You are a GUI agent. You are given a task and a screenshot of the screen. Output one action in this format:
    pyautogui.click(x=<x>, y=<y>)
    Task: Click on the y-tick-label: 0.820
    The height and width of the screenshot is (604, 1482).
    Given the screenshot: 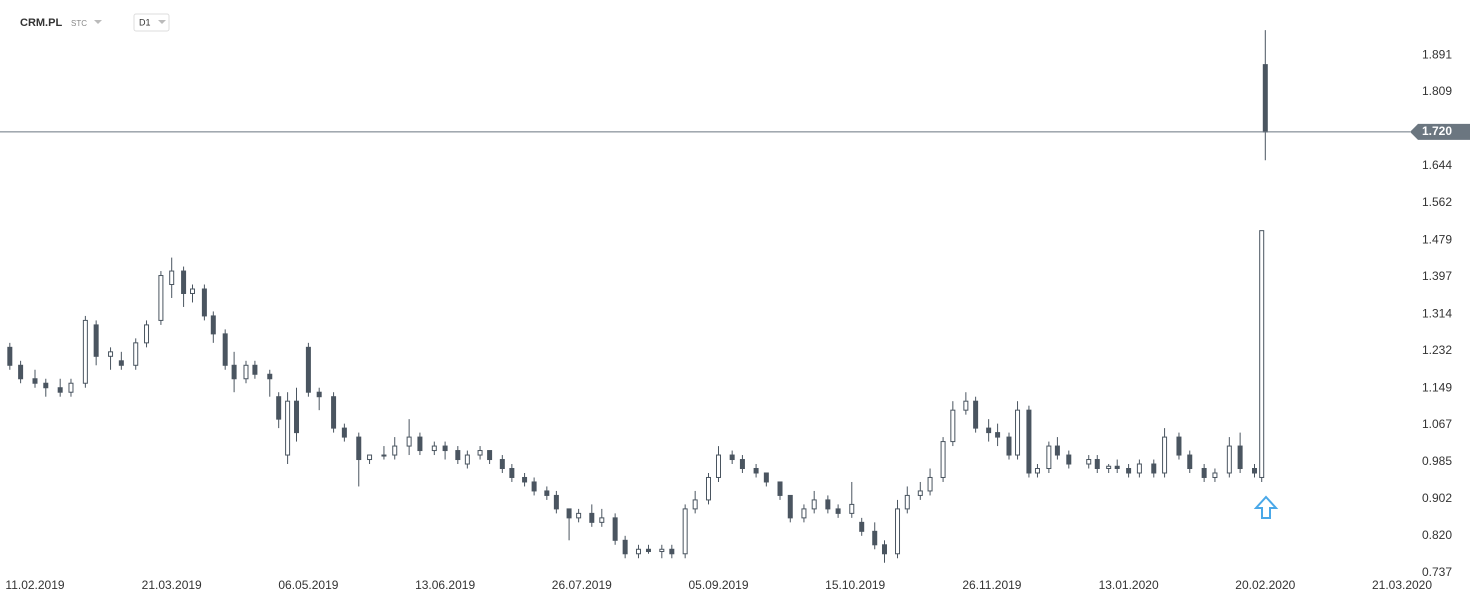 What is the action you would take?
    pyautogui.click(x=1437, y=535)
    